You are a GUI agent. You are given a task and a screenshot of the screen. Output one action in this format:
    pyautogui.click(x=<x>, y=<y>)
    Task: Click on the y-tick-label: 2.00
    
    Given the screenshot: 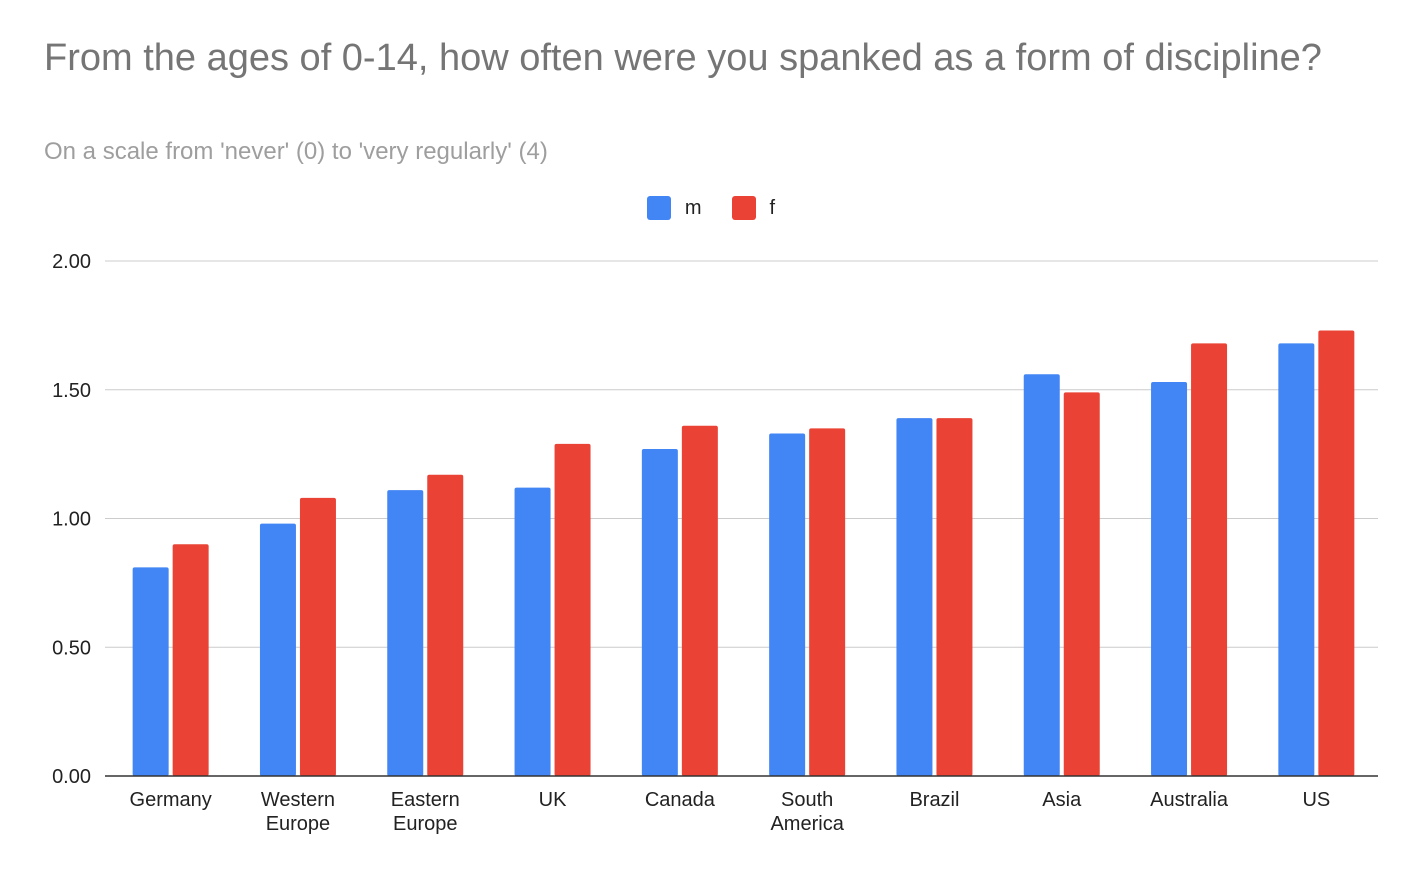 What is the action you would take?
    pyautogui.click(x=71, y=262)
    